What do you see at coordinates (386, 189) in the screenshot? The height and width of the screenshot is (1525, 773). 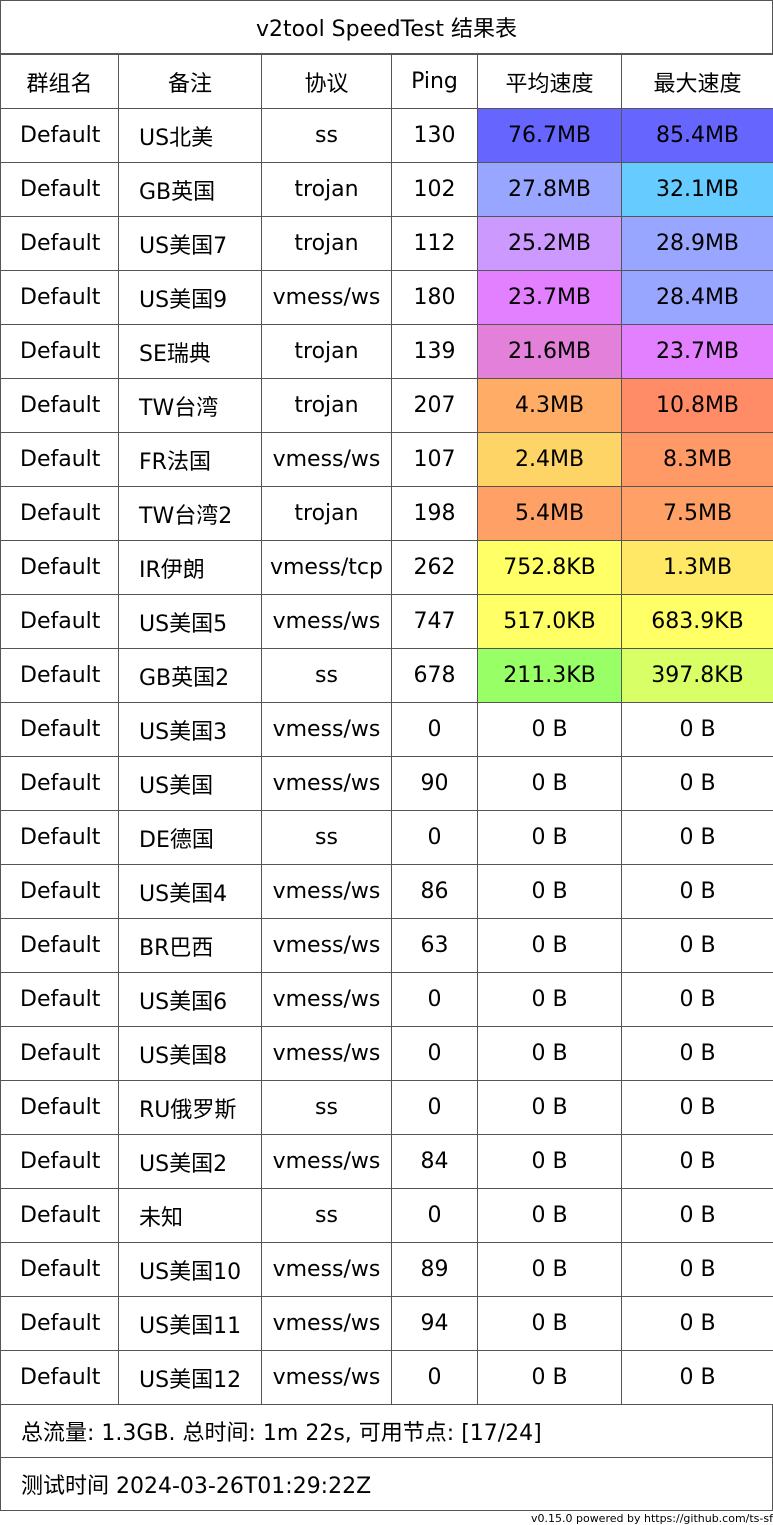 I see `table-row: Default GB英国 trojan 102 27.8MB 32.1MB` at bounding box center [386, 189].